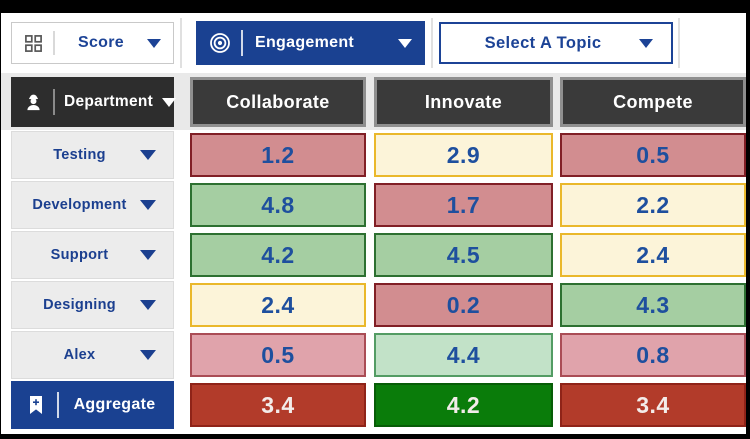 This screenshot has height=439, width=750. I want to click on matrix-row-aggregate: Aggregate 3.4 4.2 3.4, so click(373, 405).